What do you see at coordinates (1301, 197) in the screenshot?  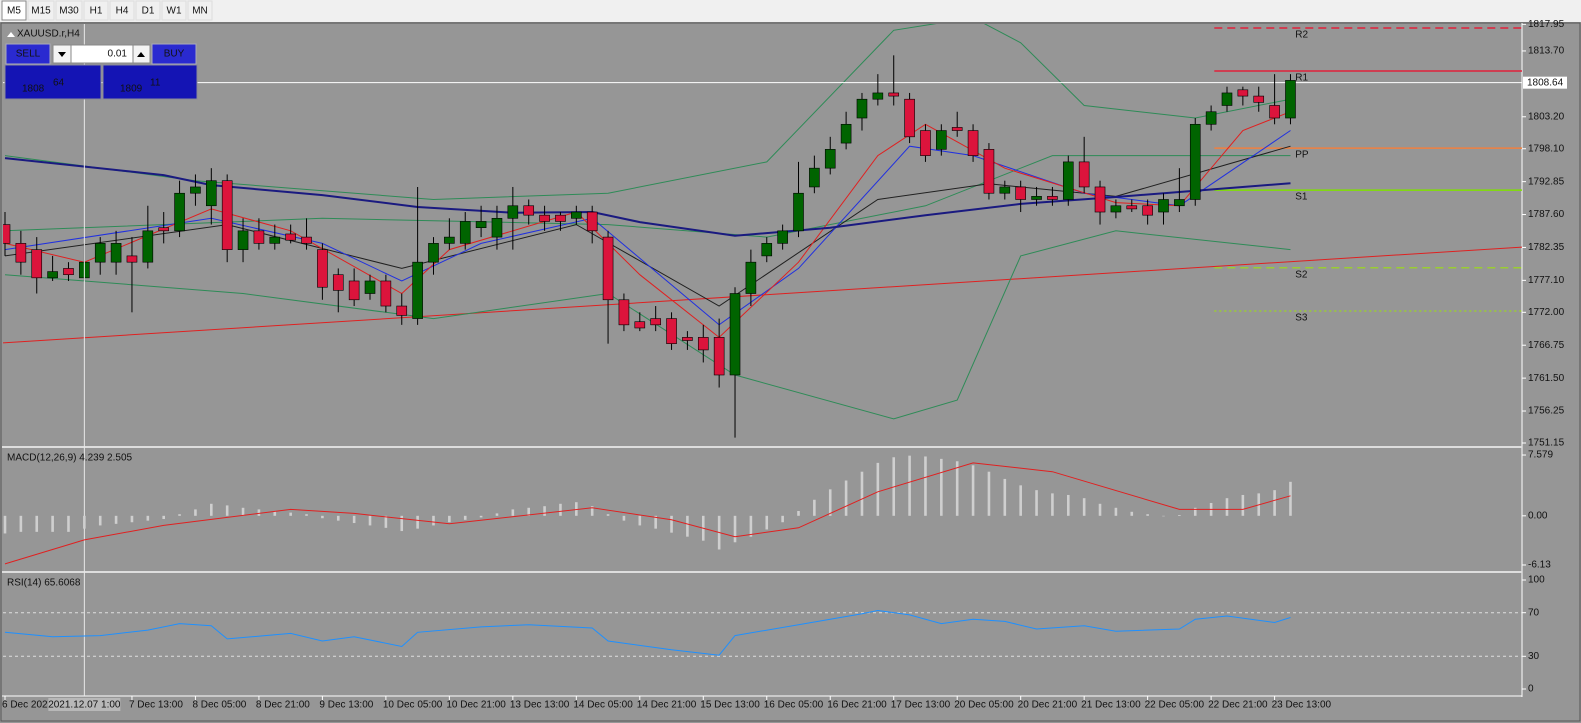 I see `pivot-label: S1` at bounding box center [1301, 197].